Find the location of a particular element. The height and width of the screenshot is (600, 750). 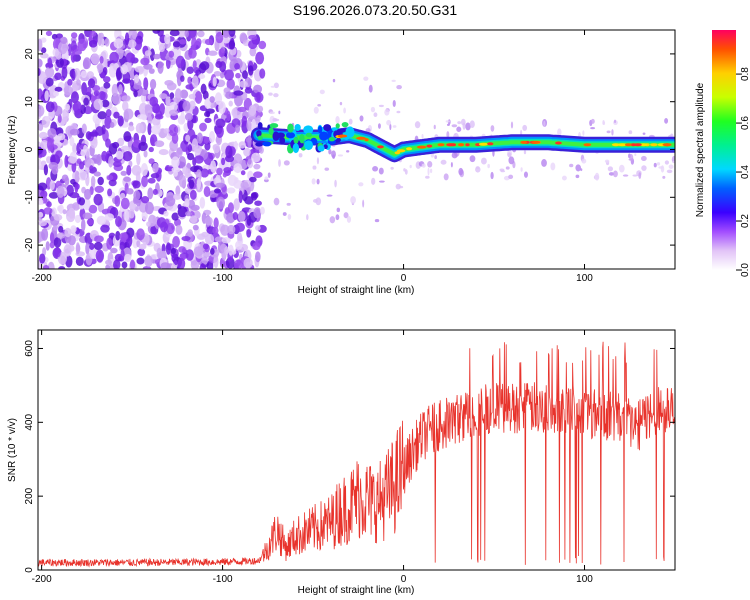

snr-xtick-label: 0 is located at coordinates (404, 579).